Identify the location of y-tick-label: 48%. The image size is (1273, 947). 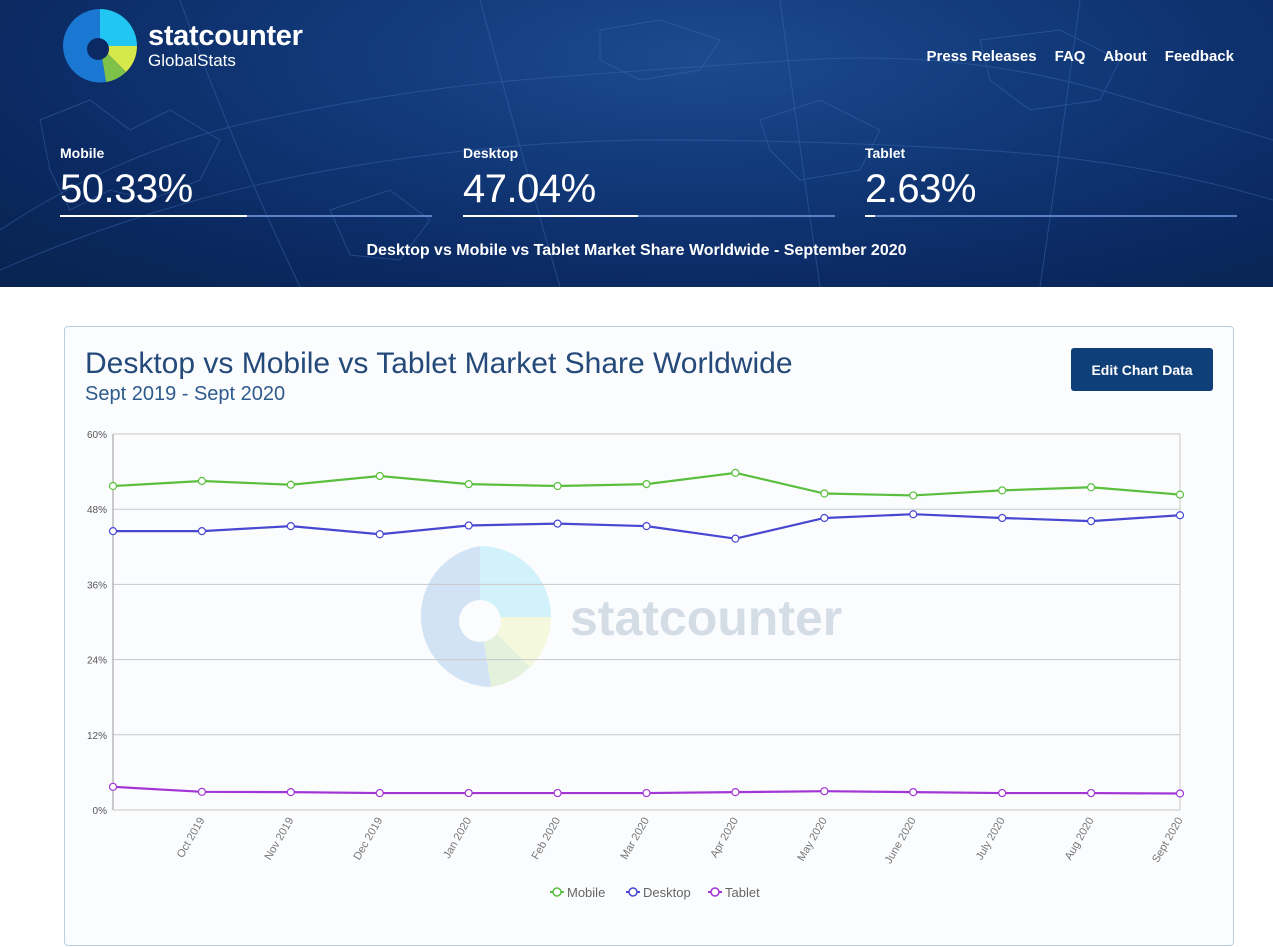
(97, 510).